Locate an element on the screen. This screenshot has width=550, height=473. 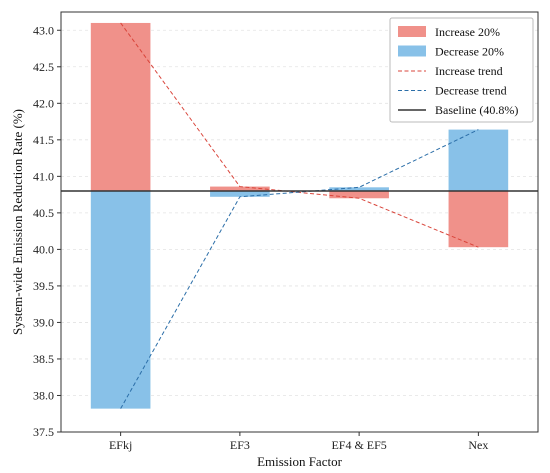
legend-decrease-label: Decrease 20% is located at coordinates (469, 52).